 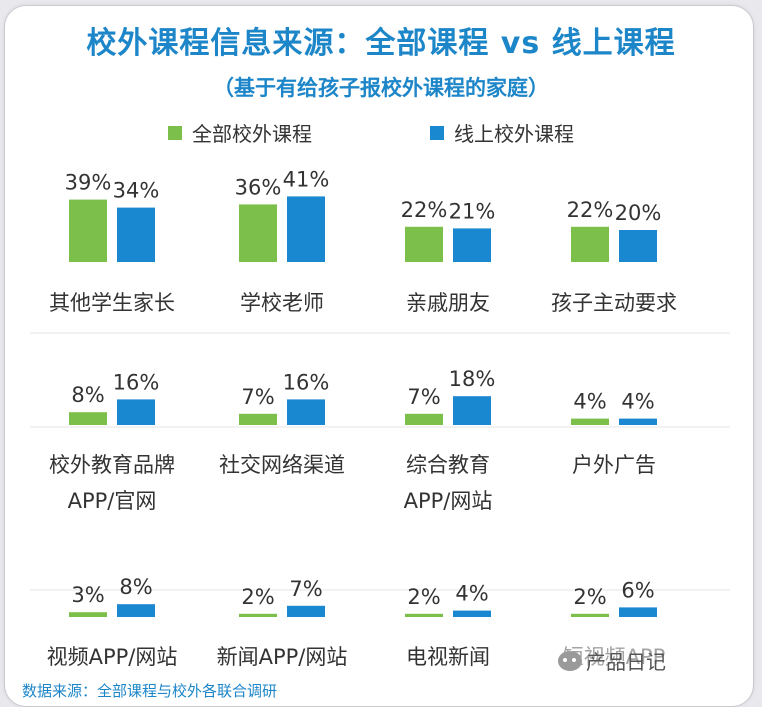 What do you see at coordinates (112, 657) in the screenshot?
I see `category-label-8: 视频APP/网站` at bounding box center [112, 657].